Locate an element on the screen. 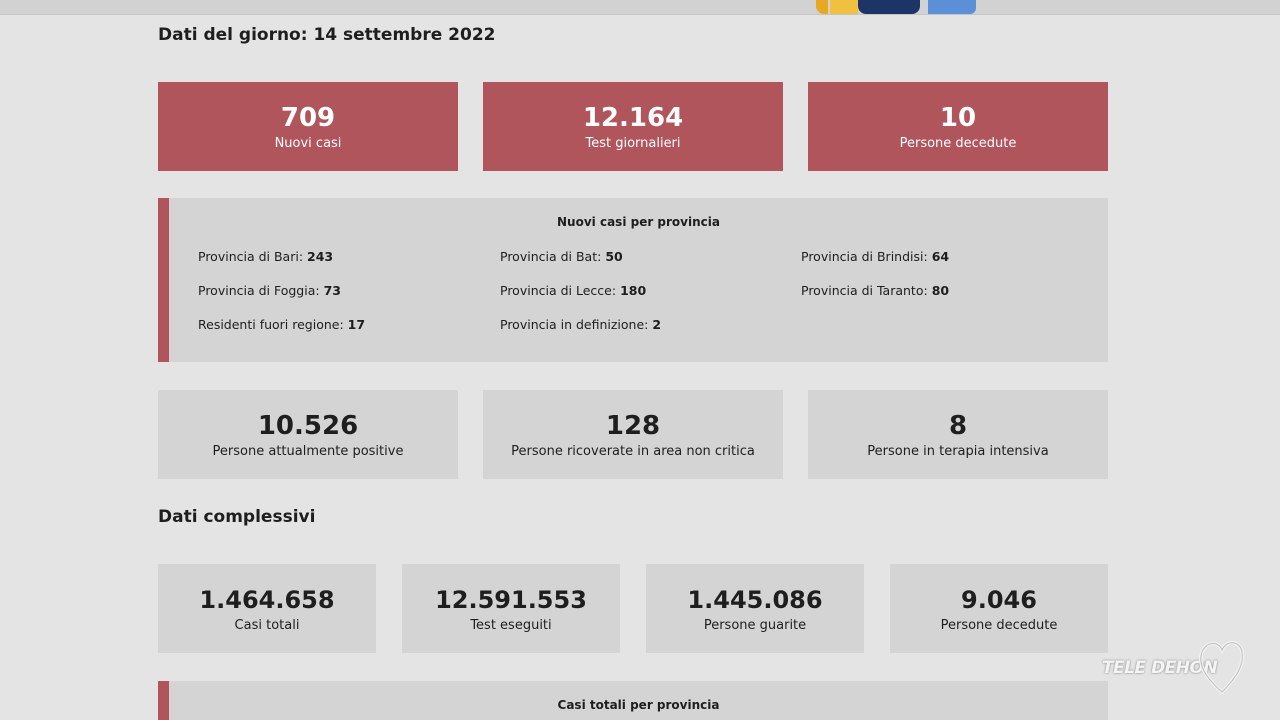 The width and height of the screenshot is (1280, 720). total-section-title: Dati complessivi is located at coordinates (237, 517).